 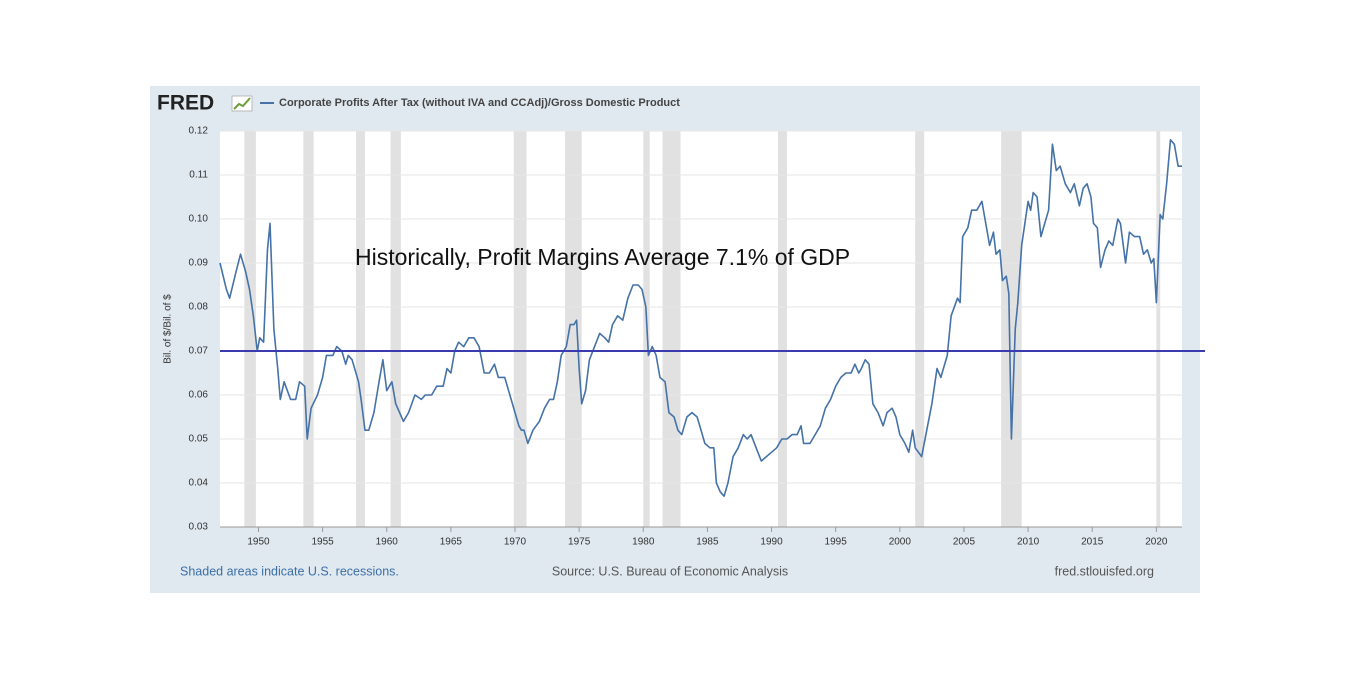 I want to click on x-tick-label: 1950, so click(x=258, y=542).